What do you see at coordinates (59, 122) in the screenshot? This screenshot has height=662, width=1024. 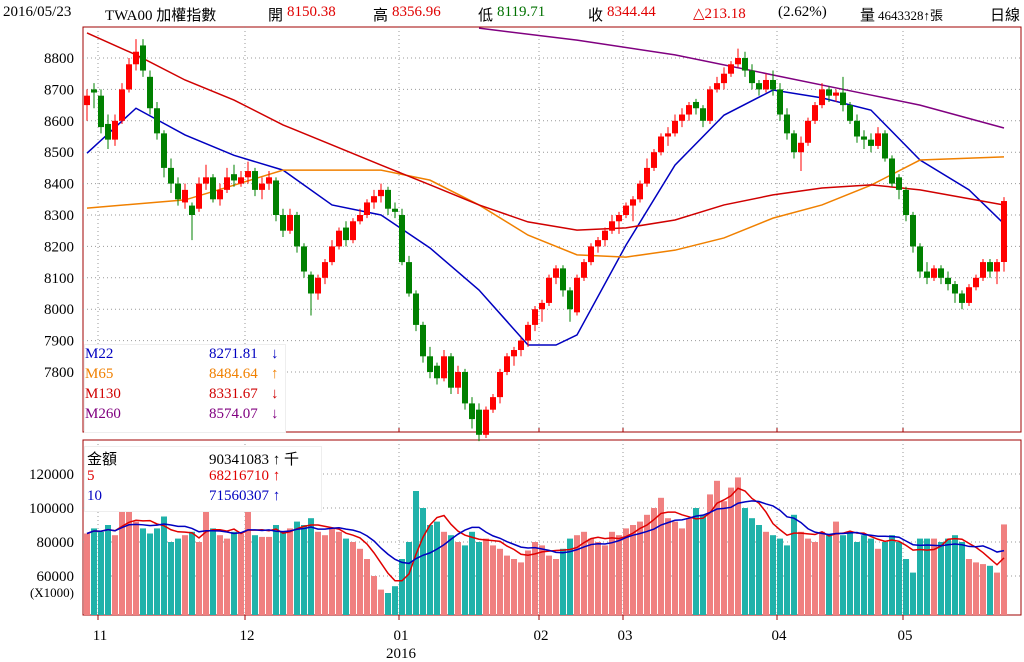 I see `price-tick-label: 8600` at bounding box center [59, 122].